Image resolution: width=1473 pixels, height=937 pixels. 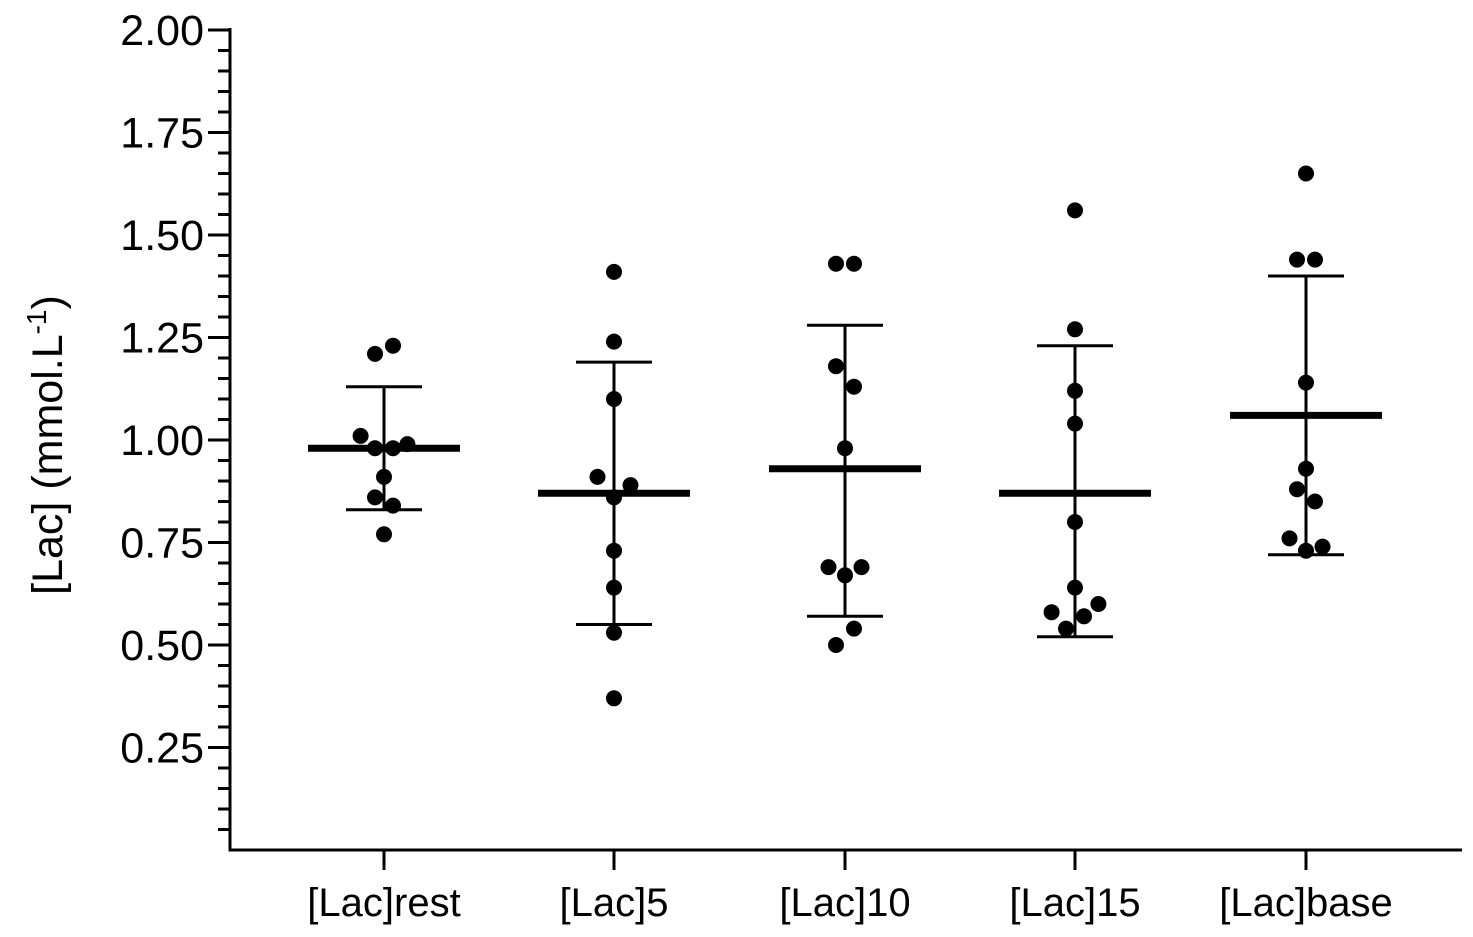 What do you see at coordinates (1305, 903) in the screenshot?
I see `x-tick-label: [Lac]base` at bounding box center [1305, 903].